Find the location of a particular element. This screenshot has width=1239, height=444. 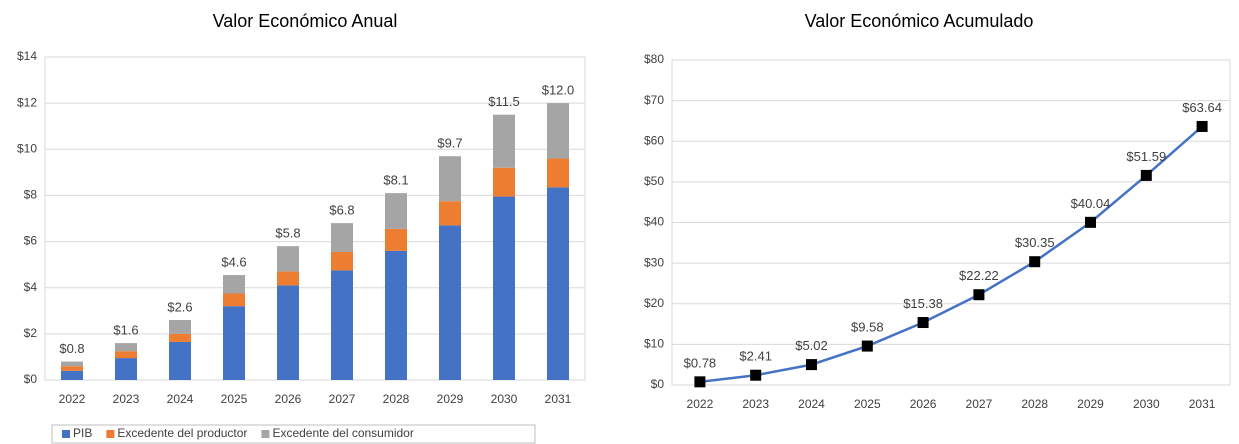

value-label: $51.59 is located at coordinates (1146, 156).